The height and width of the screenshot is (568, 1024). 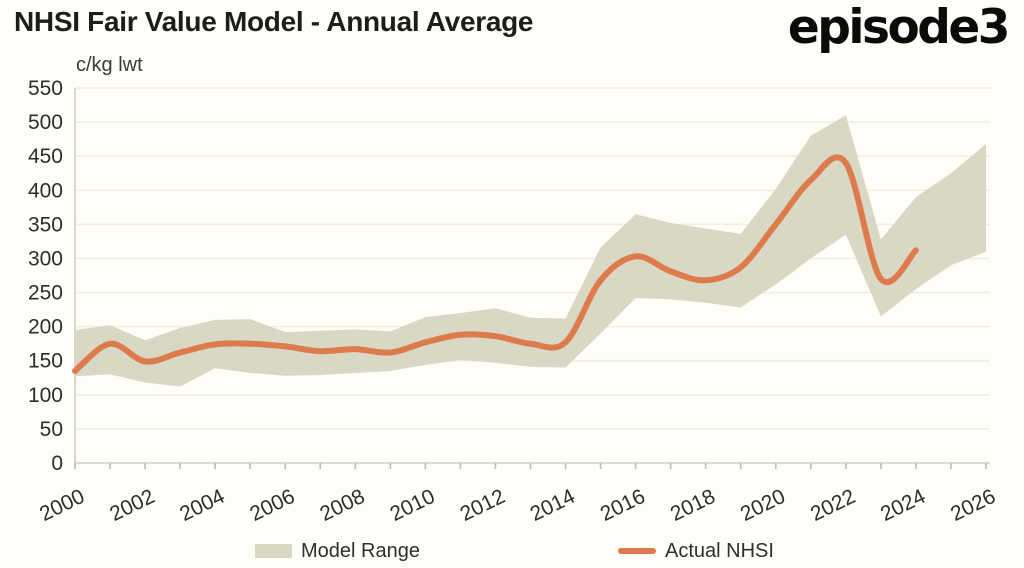 I want to click on x-tick-label: 2014, so click(x=553, y=505).